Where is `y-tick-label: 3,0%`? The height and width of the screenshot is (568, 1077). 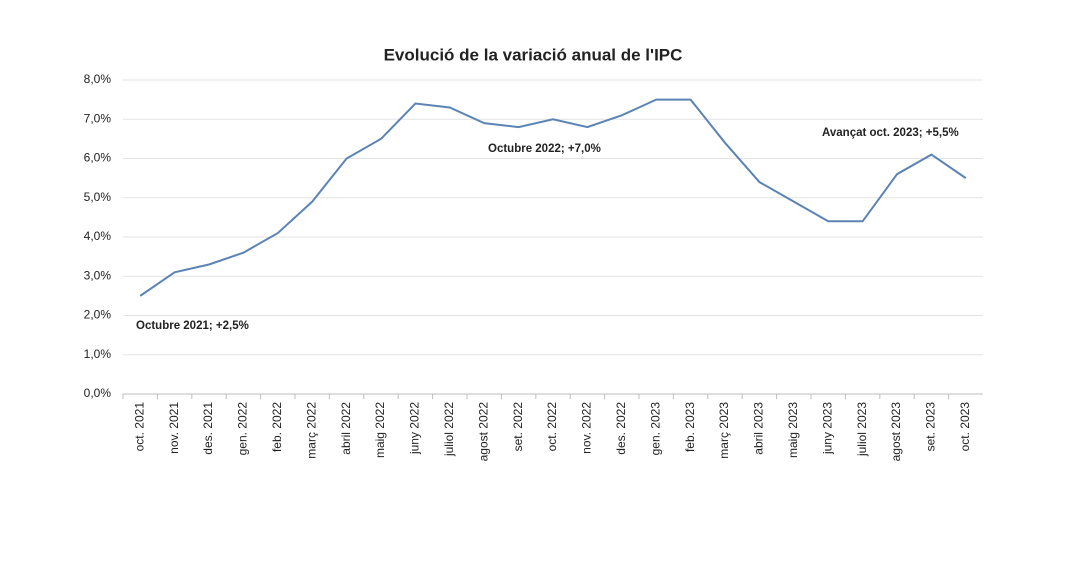 y-tick-label: 3,0% is located at coordinates (98, 275).